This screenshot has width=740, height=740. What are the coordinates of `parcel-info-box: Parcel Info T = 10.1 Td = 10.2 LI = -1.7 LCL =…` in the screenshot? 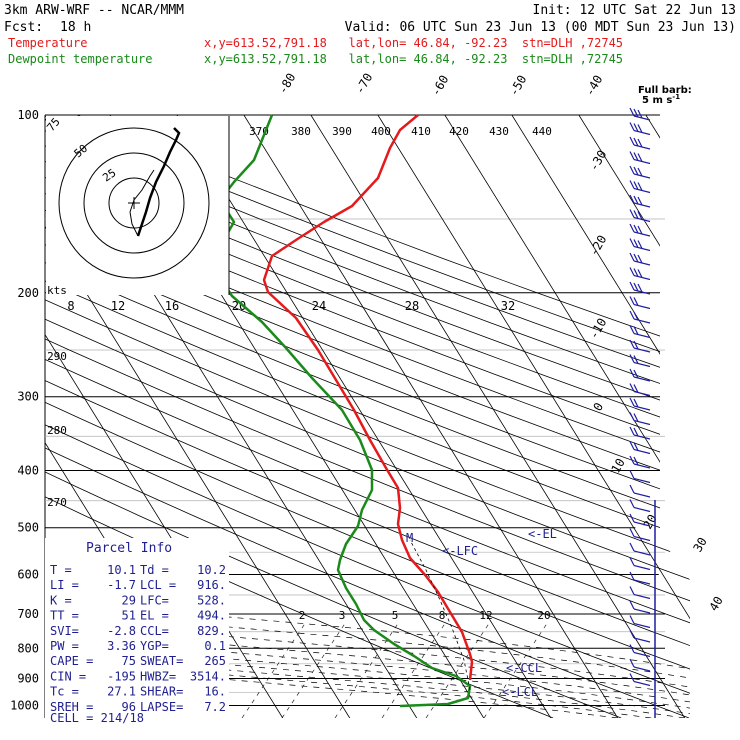 It's located at (137, 633).